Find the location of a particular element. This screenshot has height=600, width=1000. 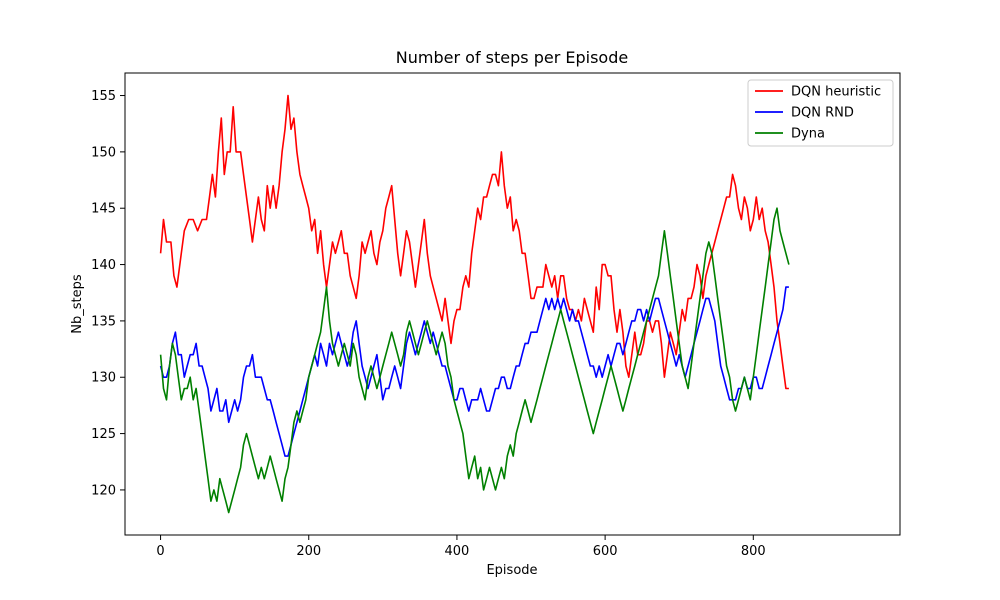

chart-title: Number of steps per Episode is located at coordinates (512, 57).